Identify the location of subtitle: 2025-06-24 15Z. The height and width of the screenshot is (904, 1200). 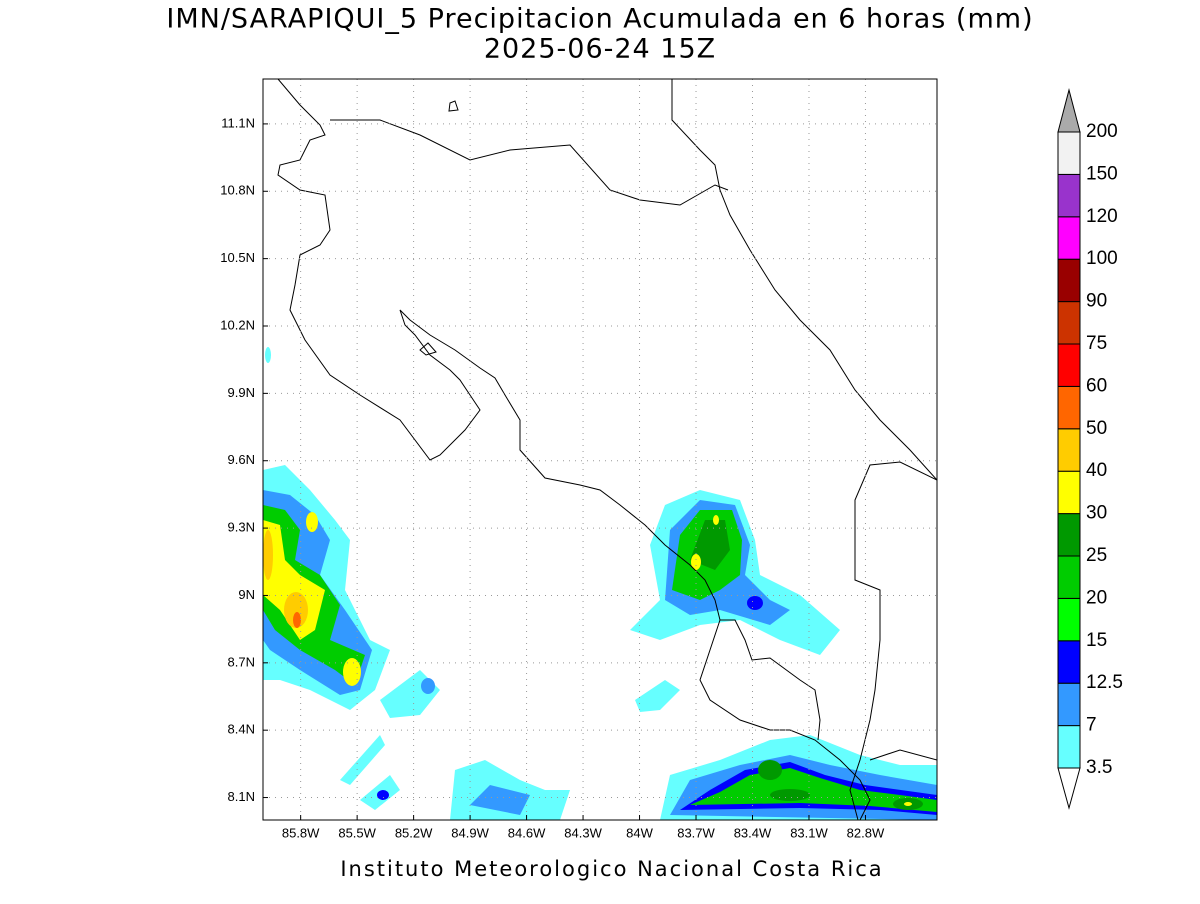
(600, 49).